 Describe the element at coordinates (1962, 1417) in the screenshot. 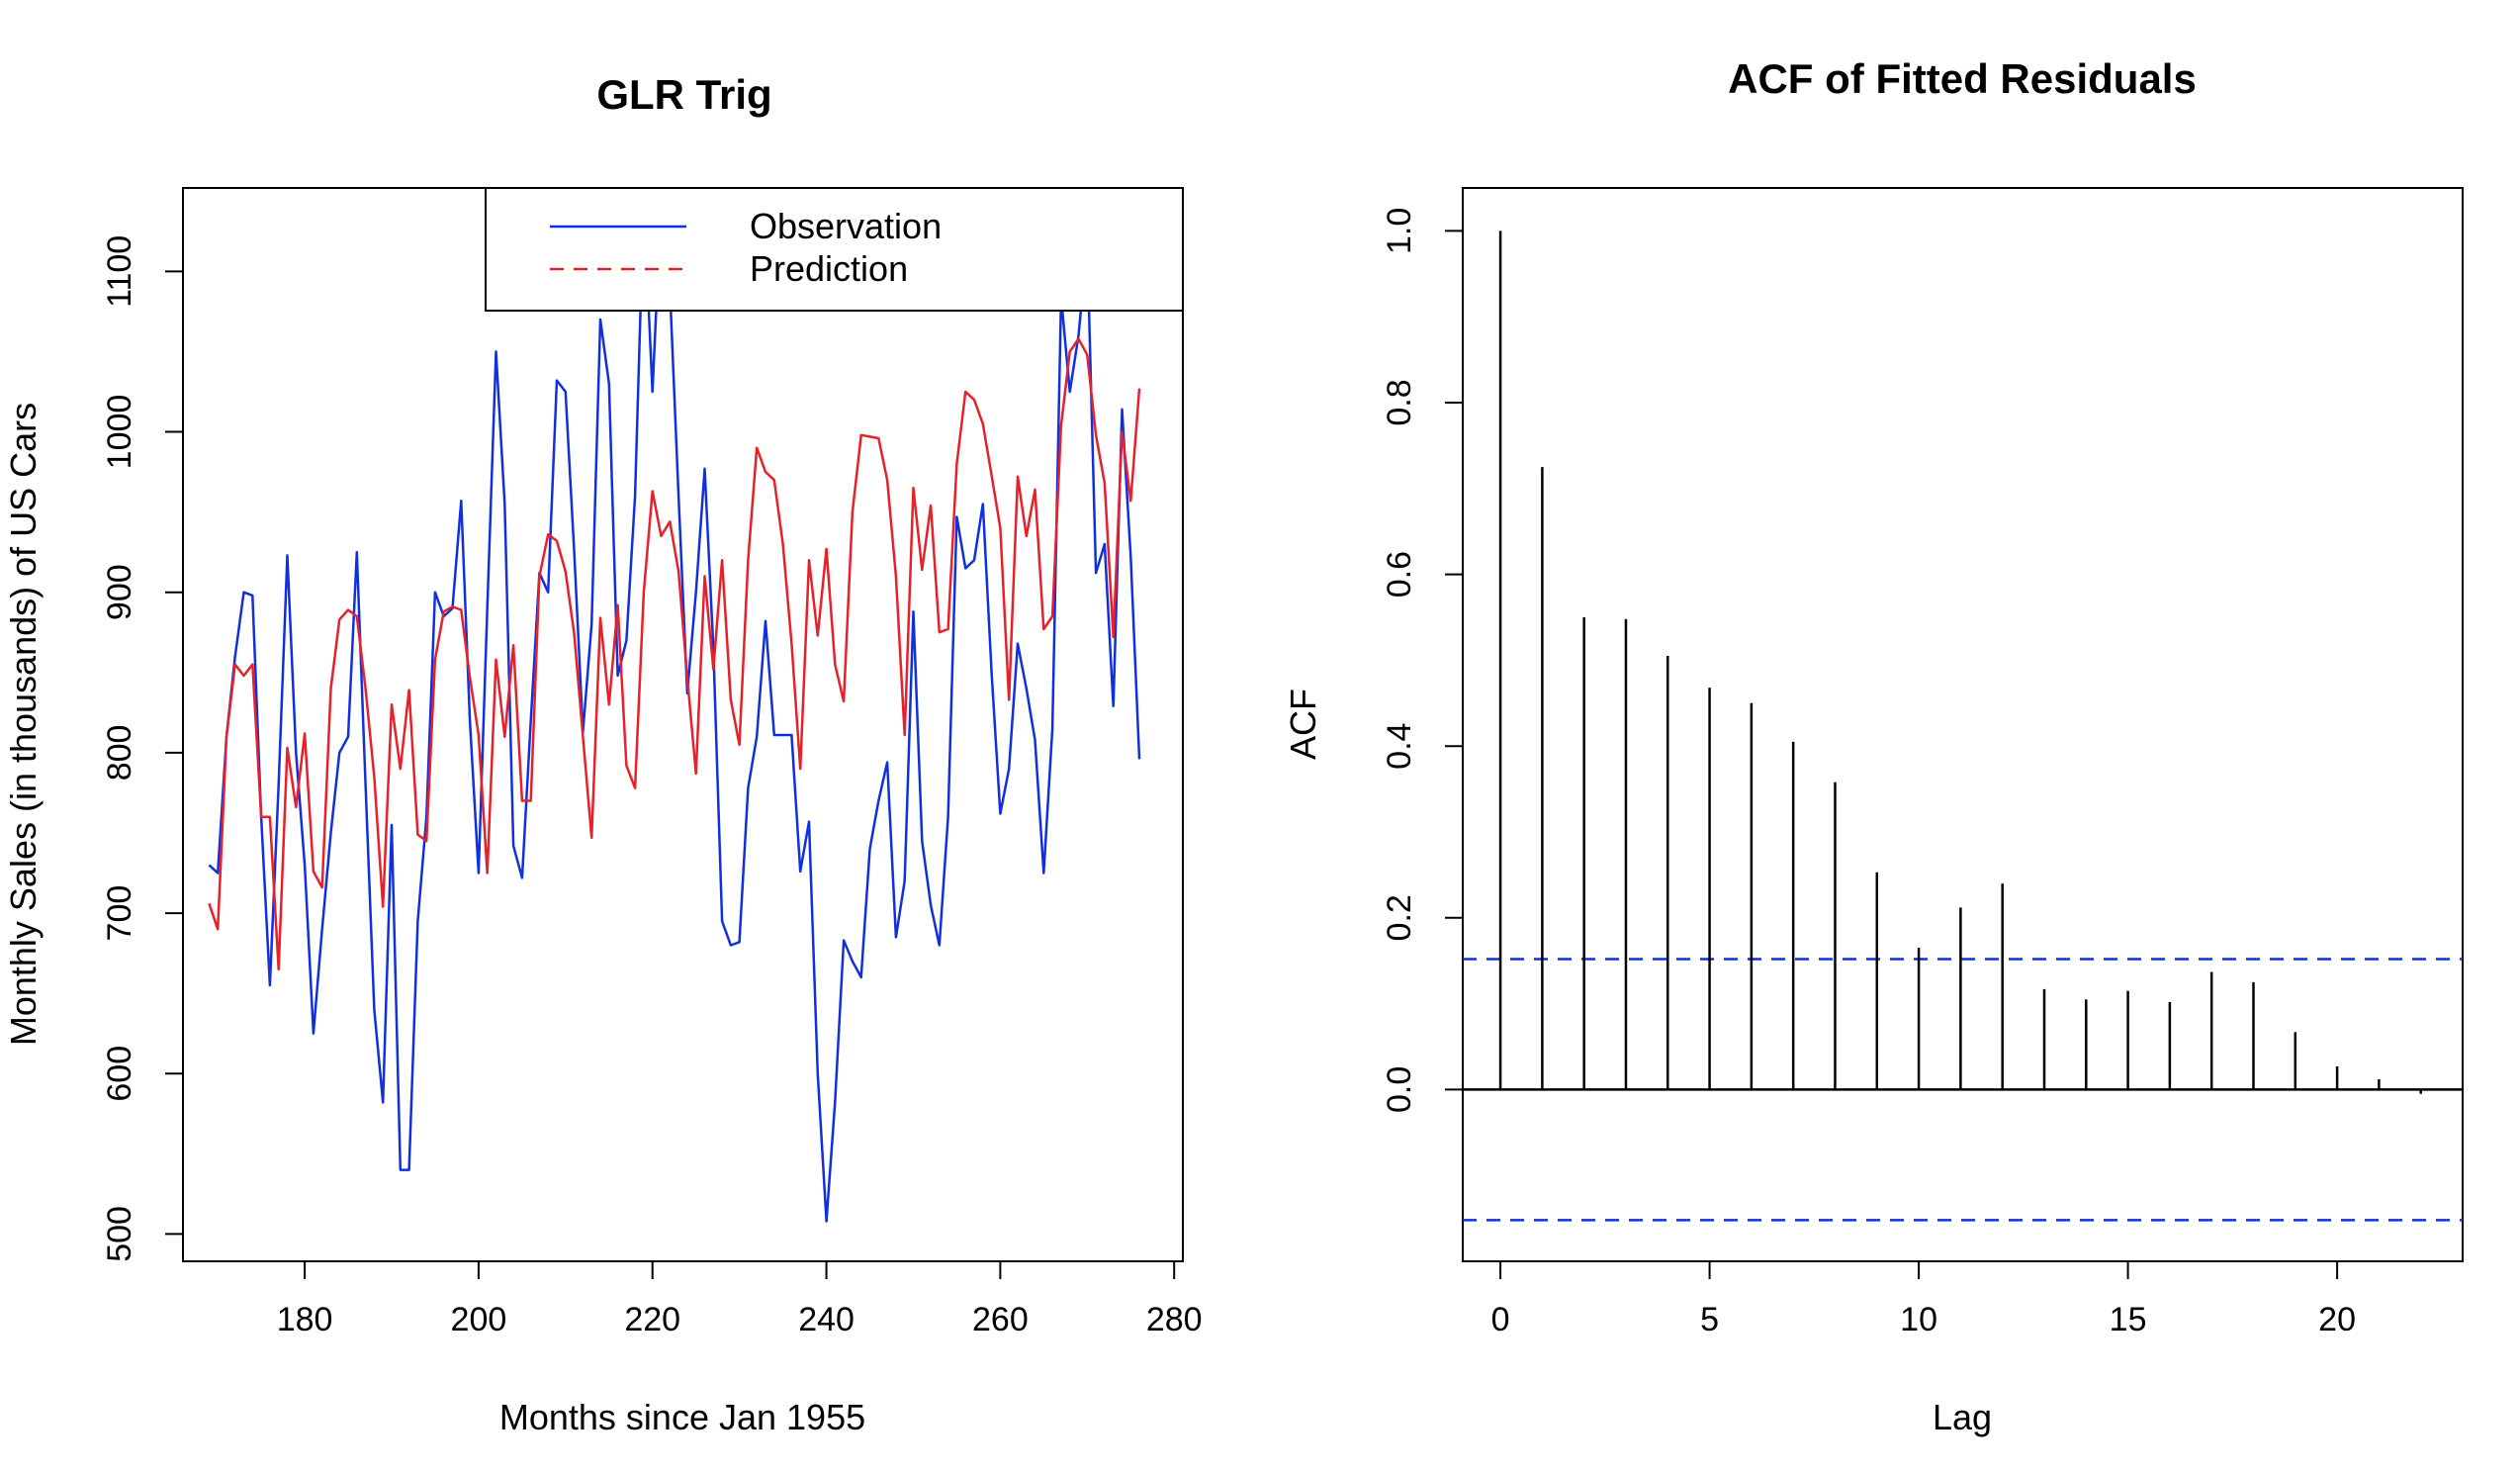

I see `x-axis-label: Lag` at that location.